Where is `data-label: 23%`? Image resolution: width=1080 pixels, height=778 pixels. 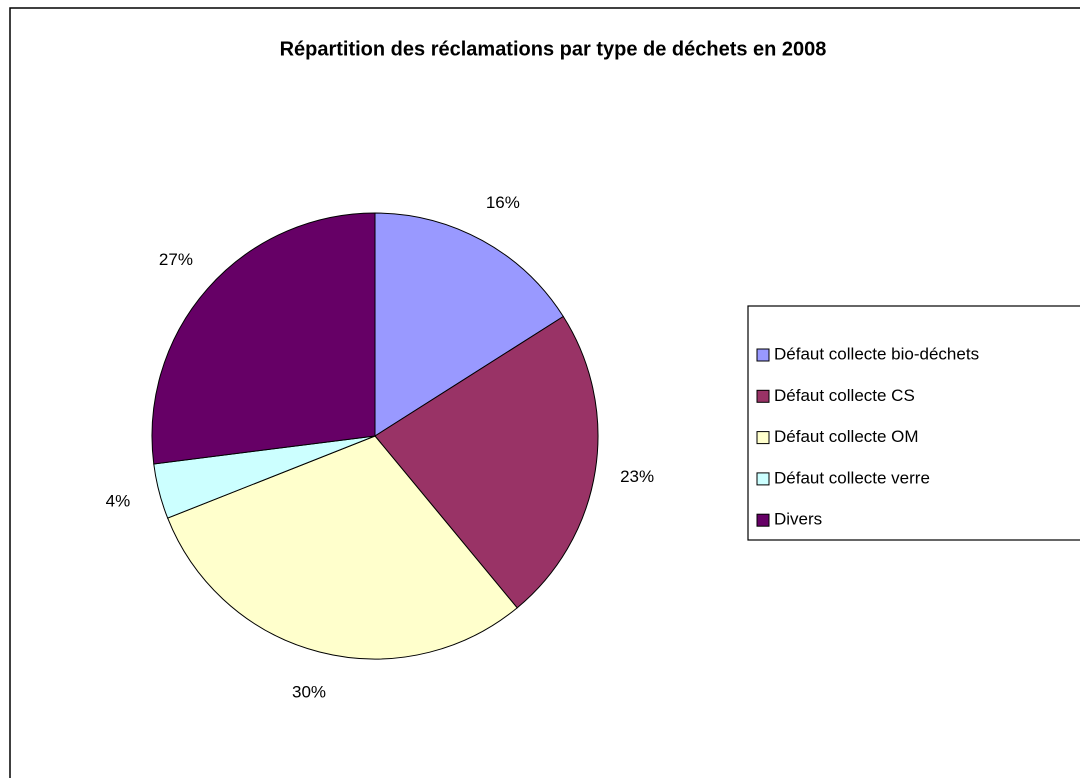 data-label: 23% is located at coordinates (637, 476).